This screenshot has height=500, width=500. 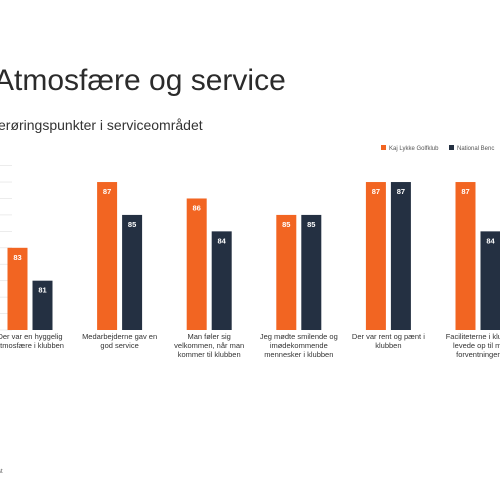 I want to click on x-tick-label: Medarbejderne gav en god service, so click(x=120, y=341).